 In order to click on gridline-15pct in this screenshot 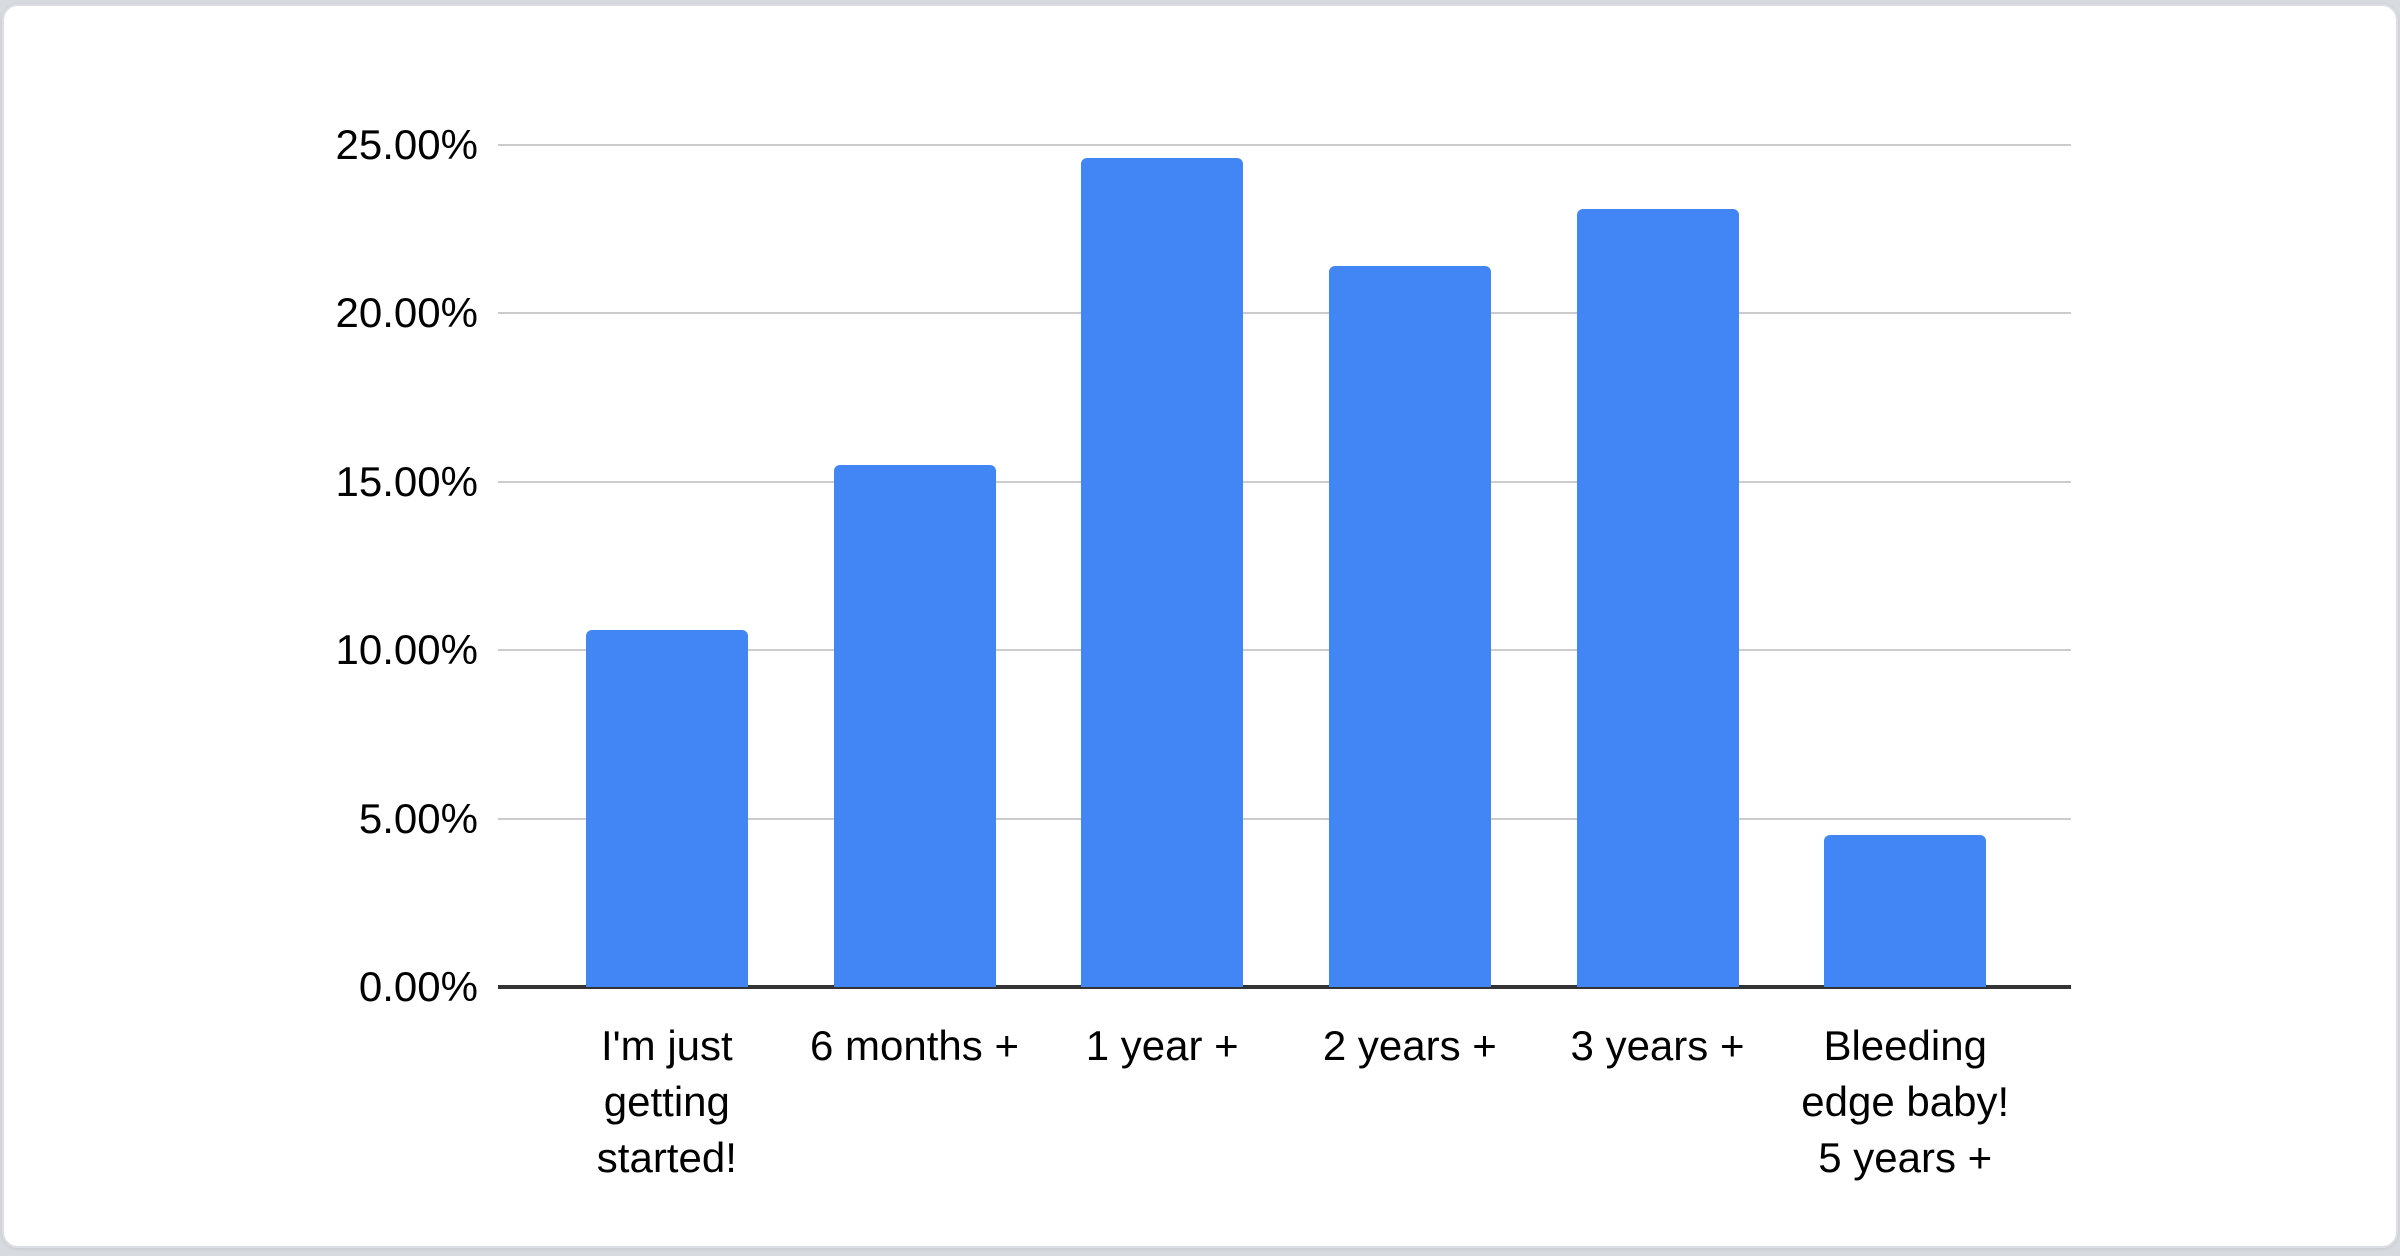, I will do `click(1284, 481)`.